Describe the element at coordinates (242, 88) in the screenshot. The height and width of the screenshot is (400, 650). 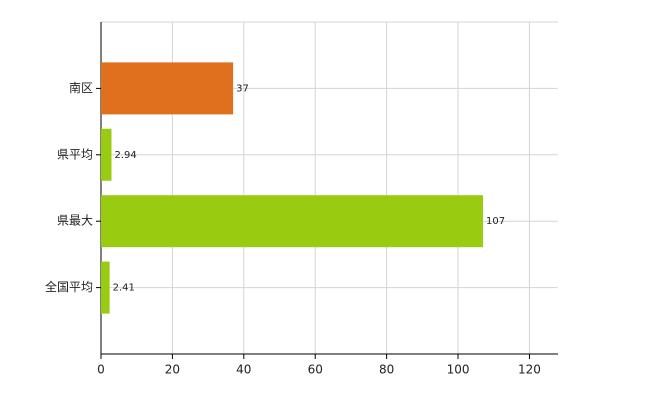
I see `value-label: 37` at that location.